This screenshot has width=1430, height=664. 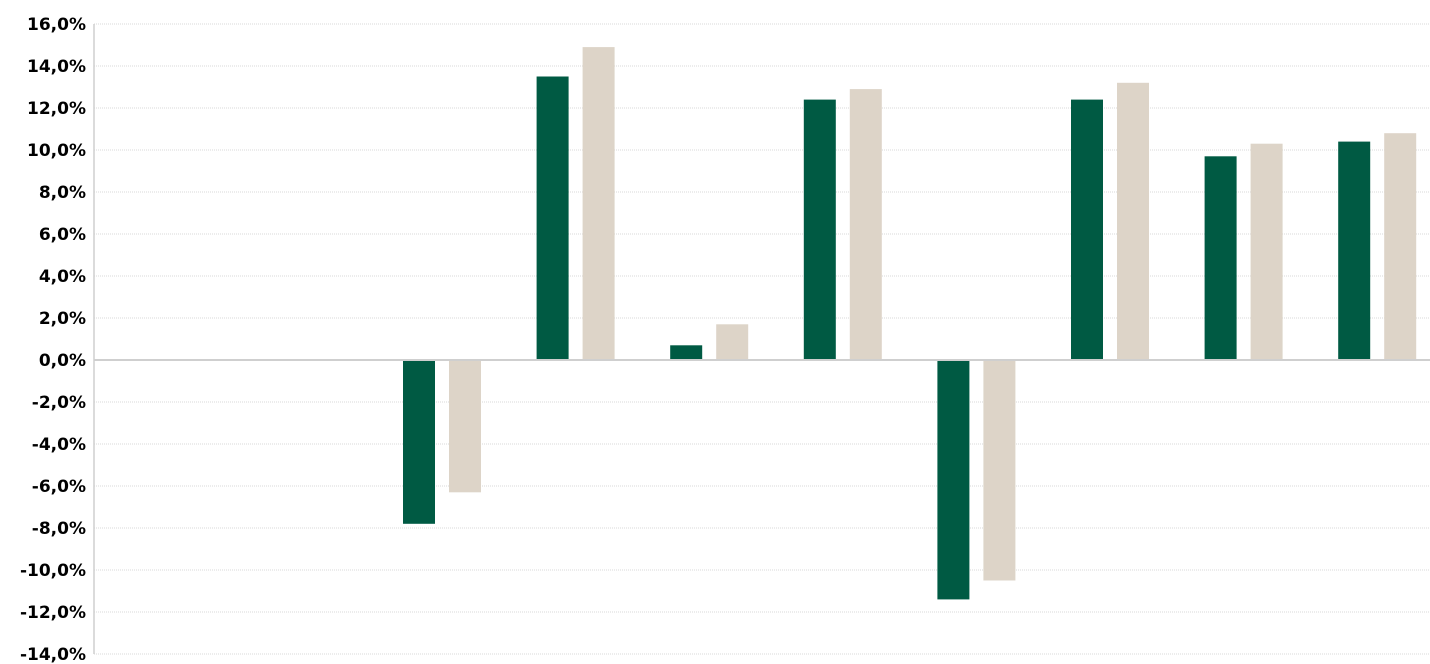 I want to click on bar-series2-cat5, so click(x=732, y=342).